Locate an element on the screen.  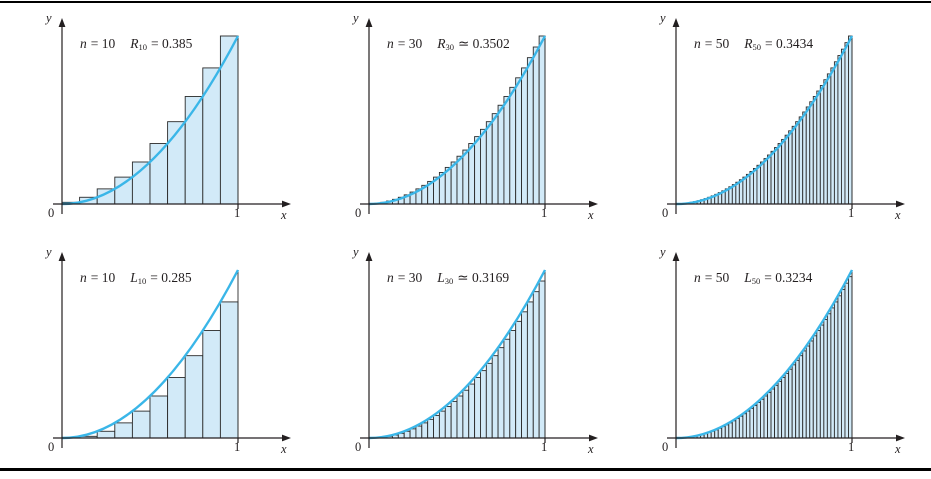
riemann-chart-r50 is located at coordinates (786, 116).